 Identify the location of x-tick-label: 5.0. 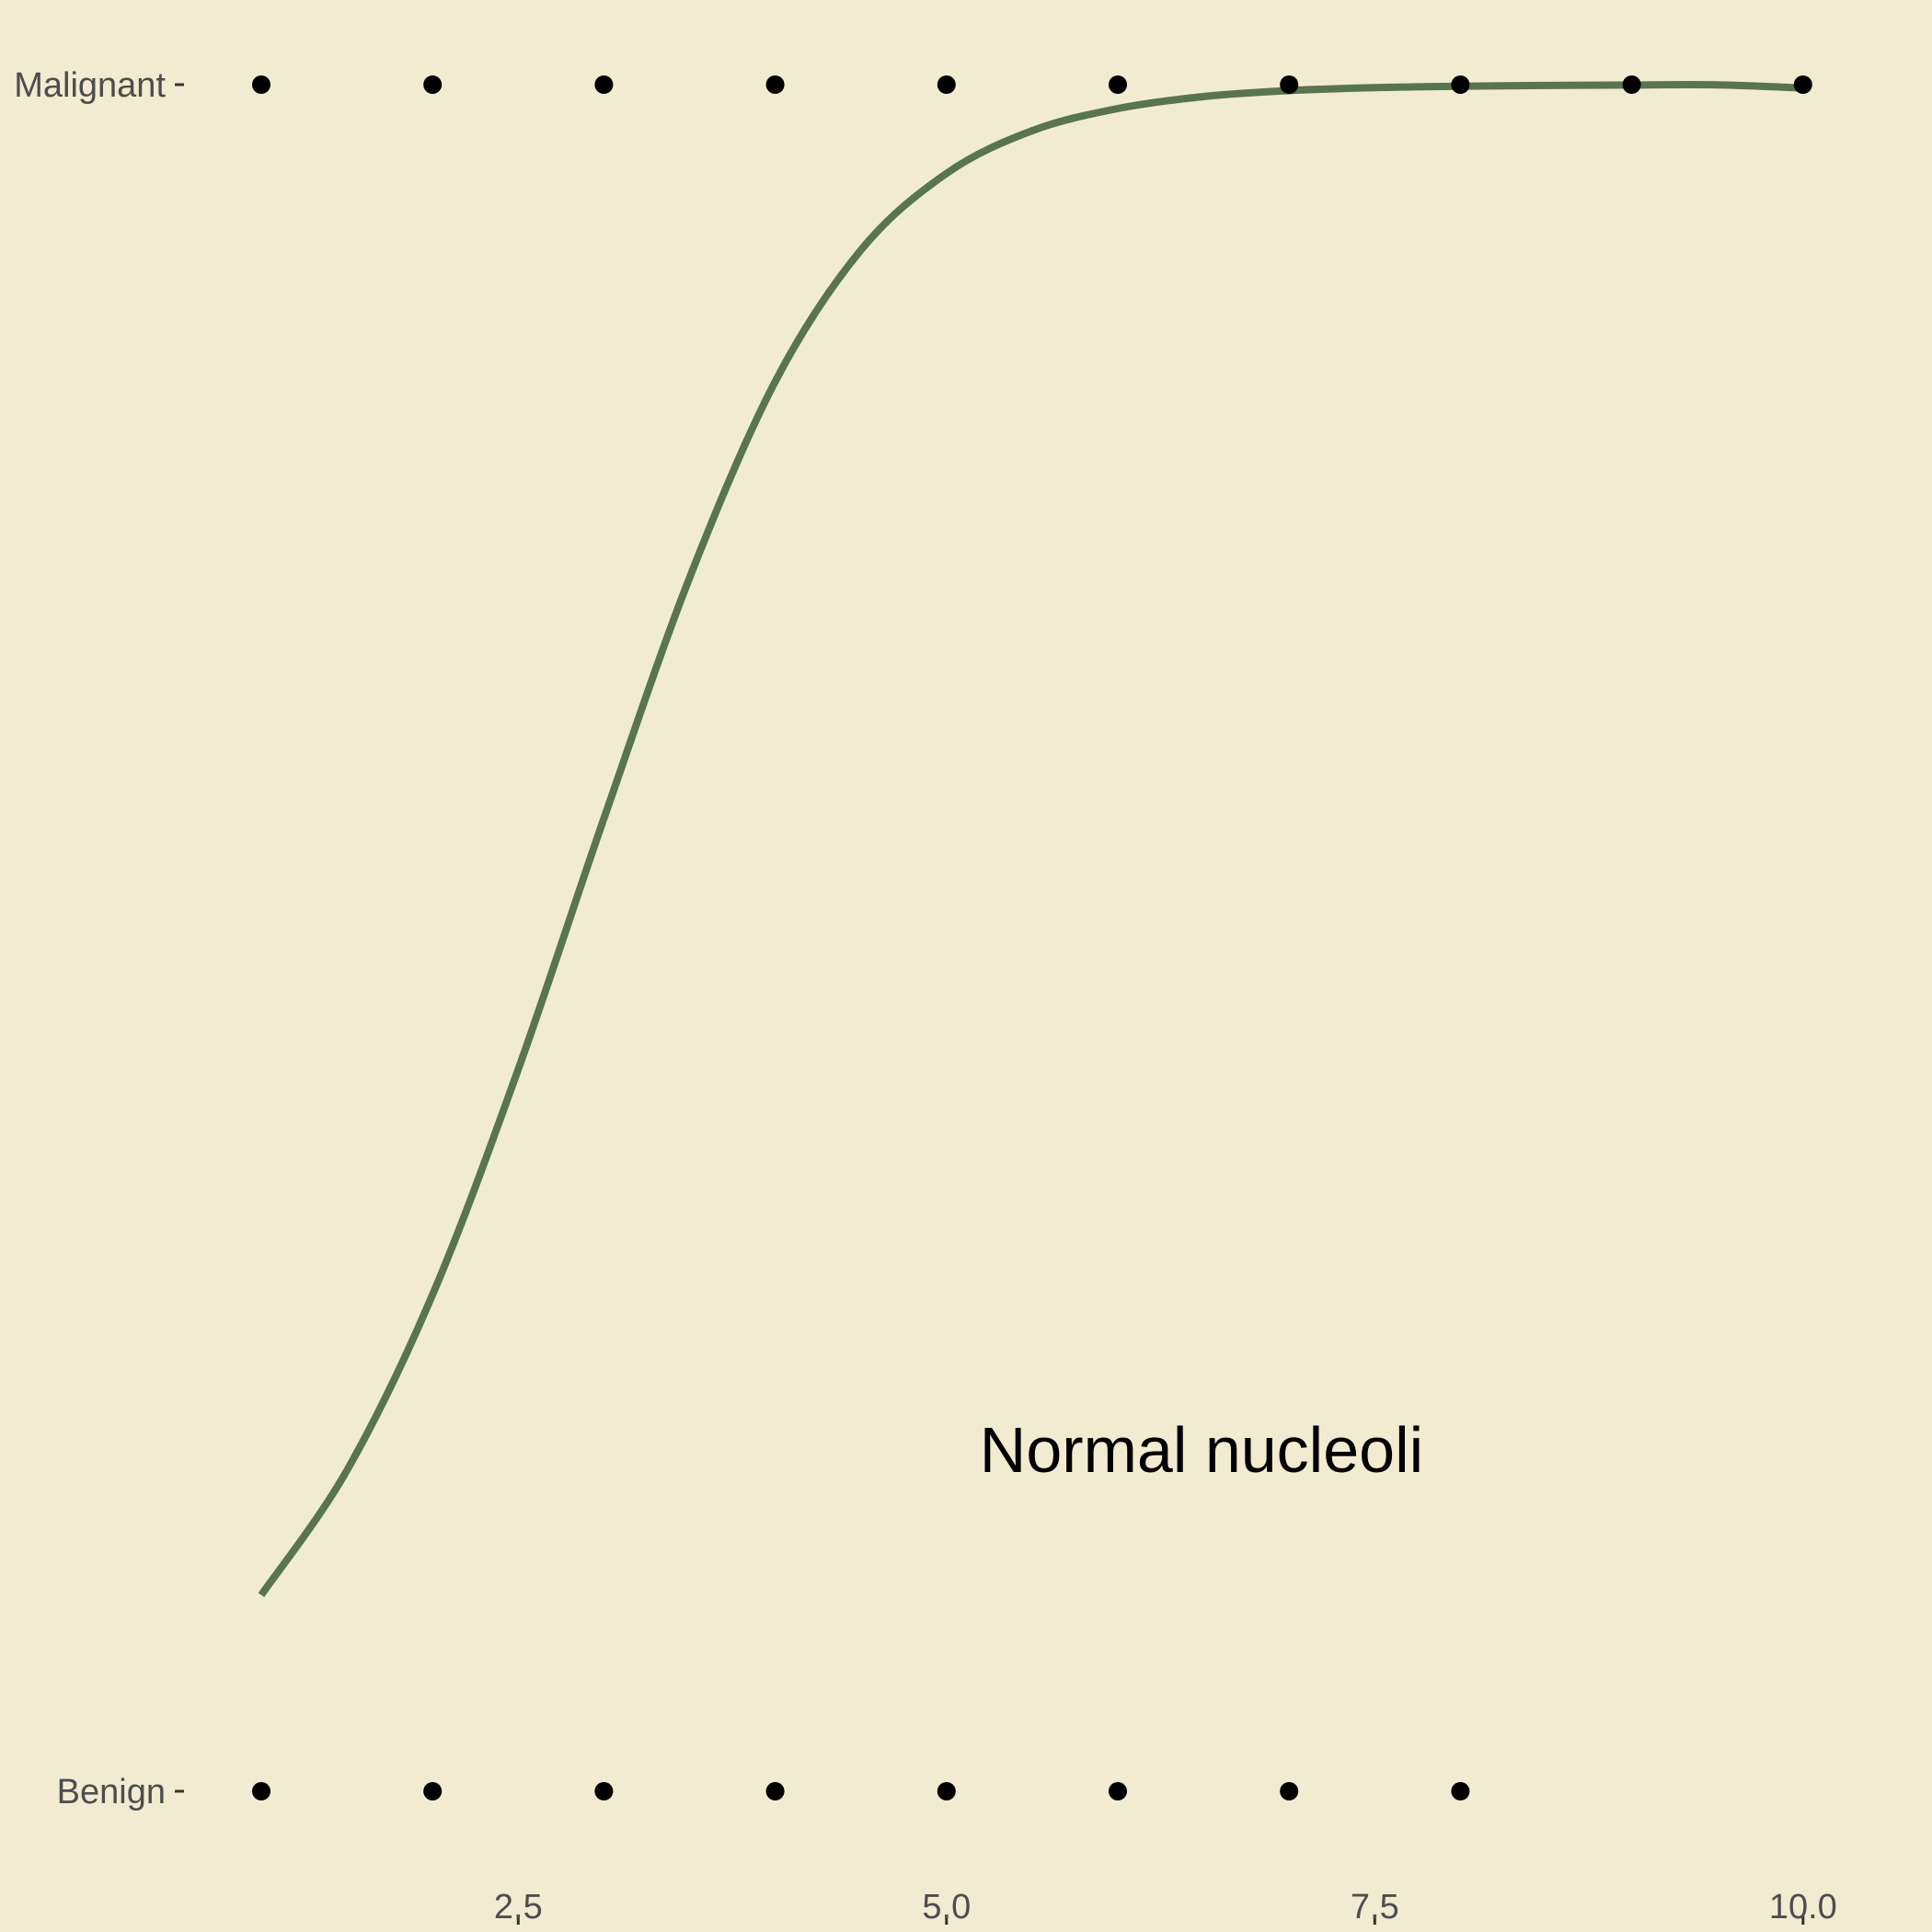
(947, 1907).